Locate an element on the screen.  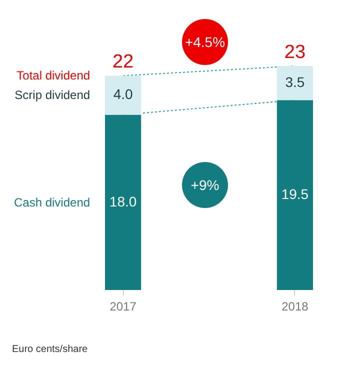
annotation: Total dividend is located at coordinates (53, 75).